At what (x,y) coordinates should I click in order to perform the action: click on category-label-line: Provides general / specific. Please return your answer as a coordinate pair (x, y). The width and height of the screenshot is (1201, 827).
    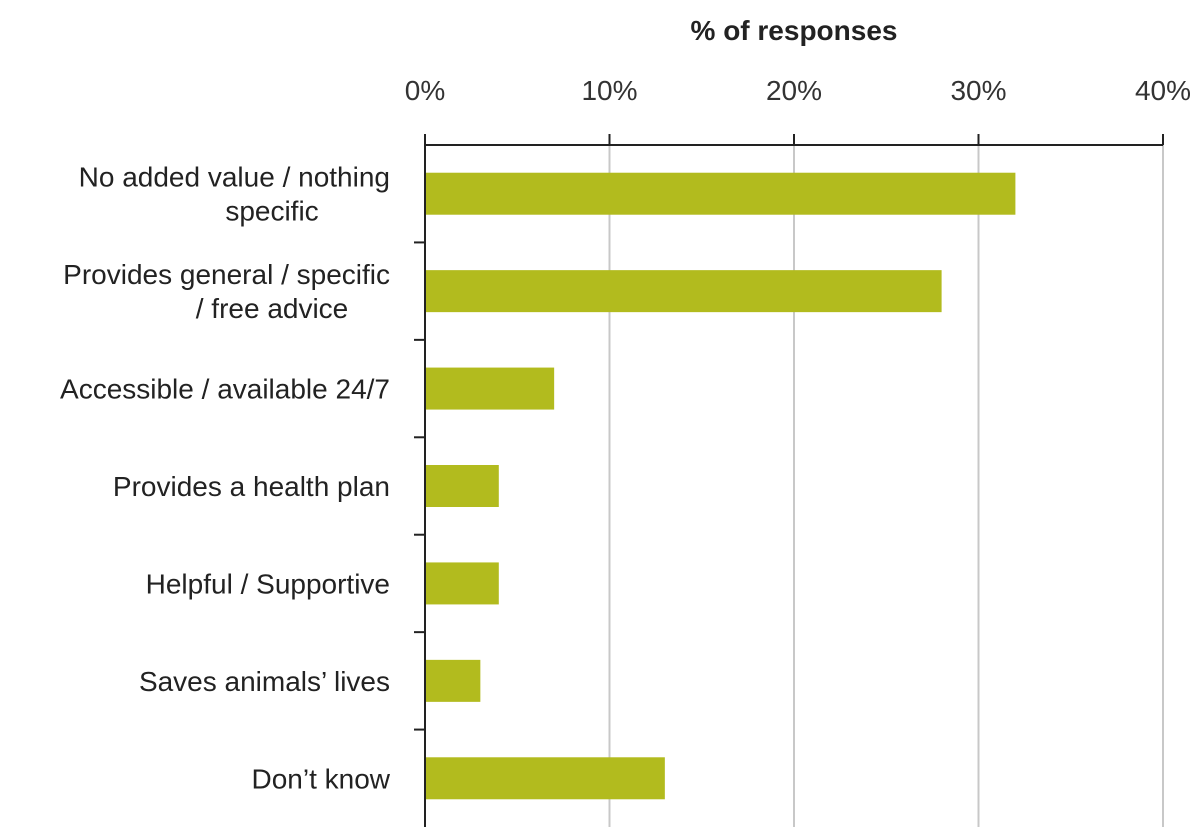
    Looking at the image, I should click on (226, 274).